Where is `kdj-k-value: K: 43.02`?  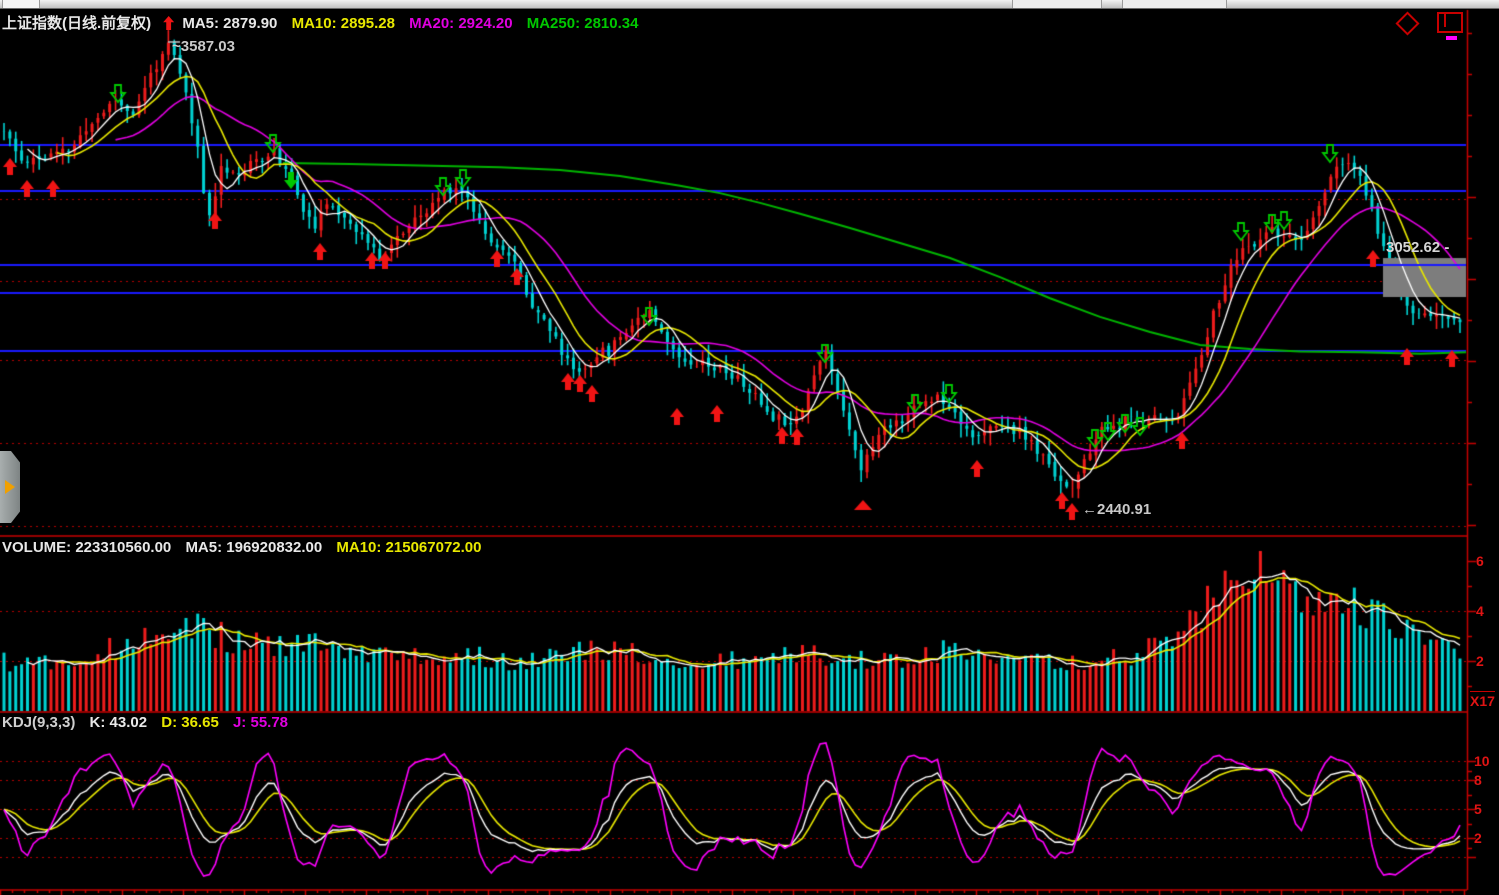 kdj-k-value: K: 43.02 is located at coordinates (118, 722).